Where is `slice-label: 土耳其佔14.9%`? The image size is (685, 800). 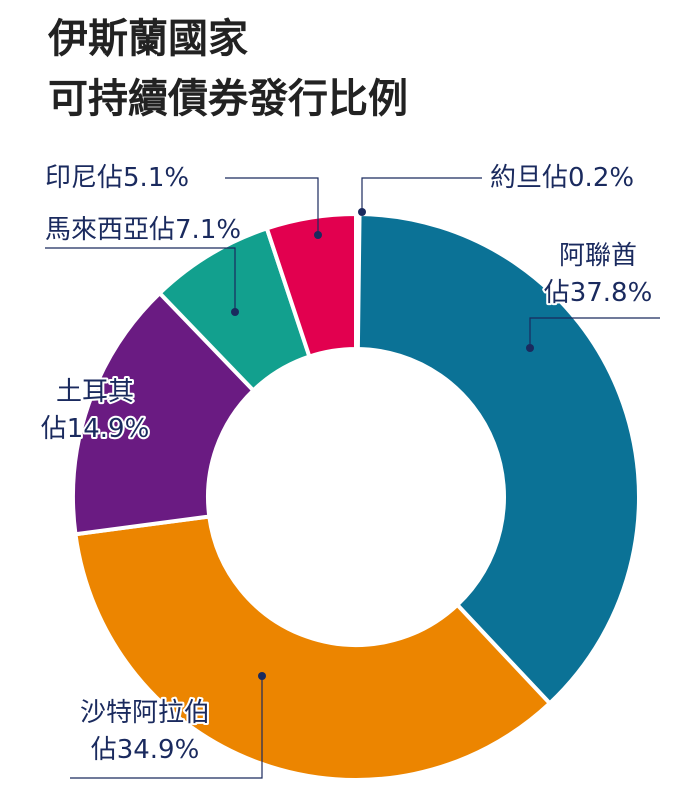
slice-label: 土耳其佔14.9% is located at coordinates (95, 410).